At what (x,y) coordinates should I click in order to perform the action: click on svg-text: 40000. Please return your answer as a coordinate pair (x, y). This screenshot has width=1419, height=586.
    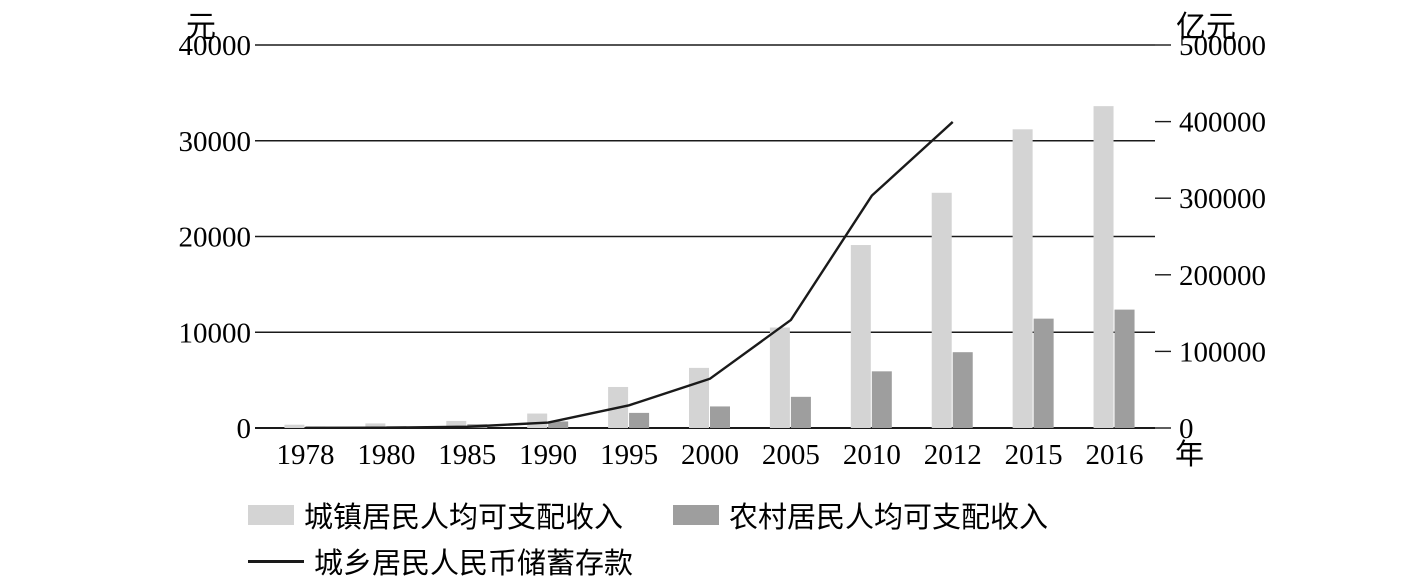
    Looking at the image, I should click on (215, 46).